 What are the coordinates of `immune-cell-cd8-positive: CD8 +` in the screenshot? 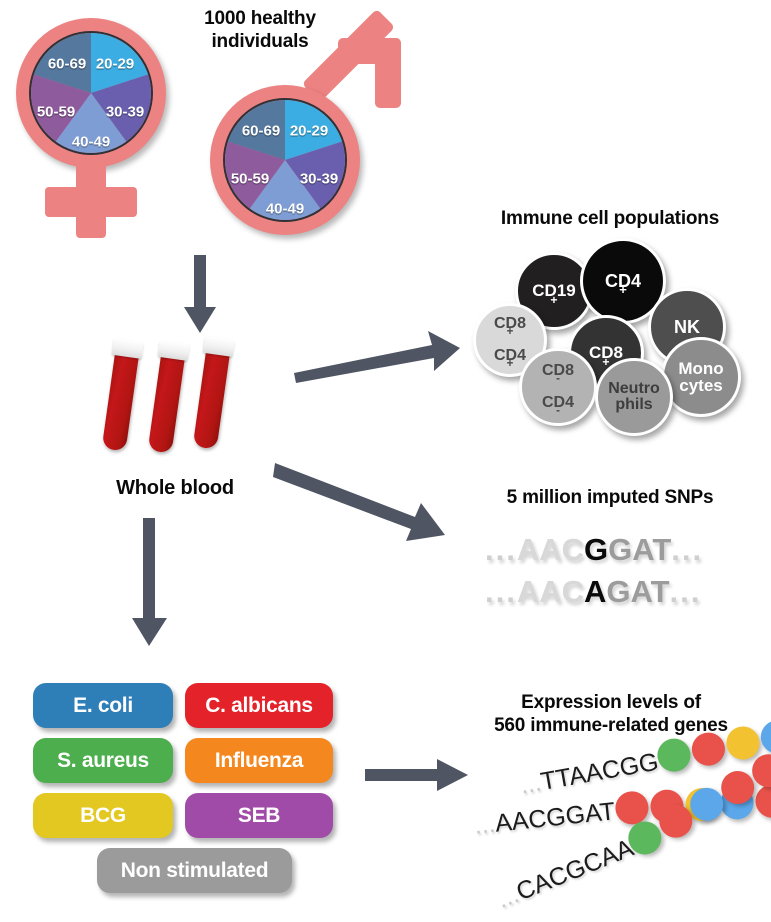 It's located at (606, 353).